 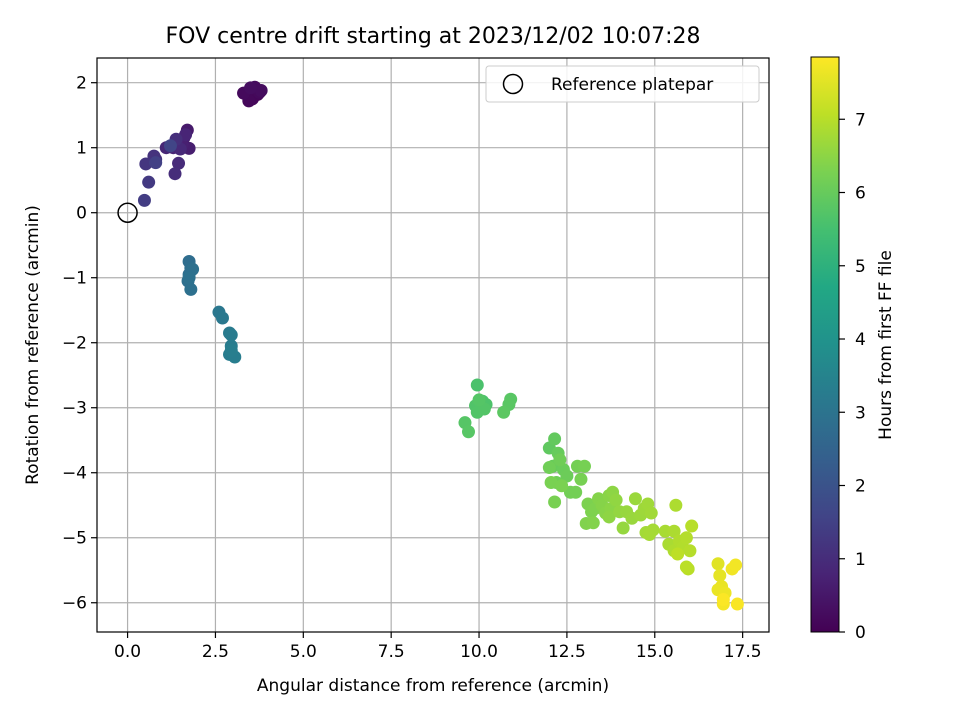 What do you see at coordinates (655, 652) in the screenshot?
I see `x-tick-label: 15.0` at bounding box center [655, 652].